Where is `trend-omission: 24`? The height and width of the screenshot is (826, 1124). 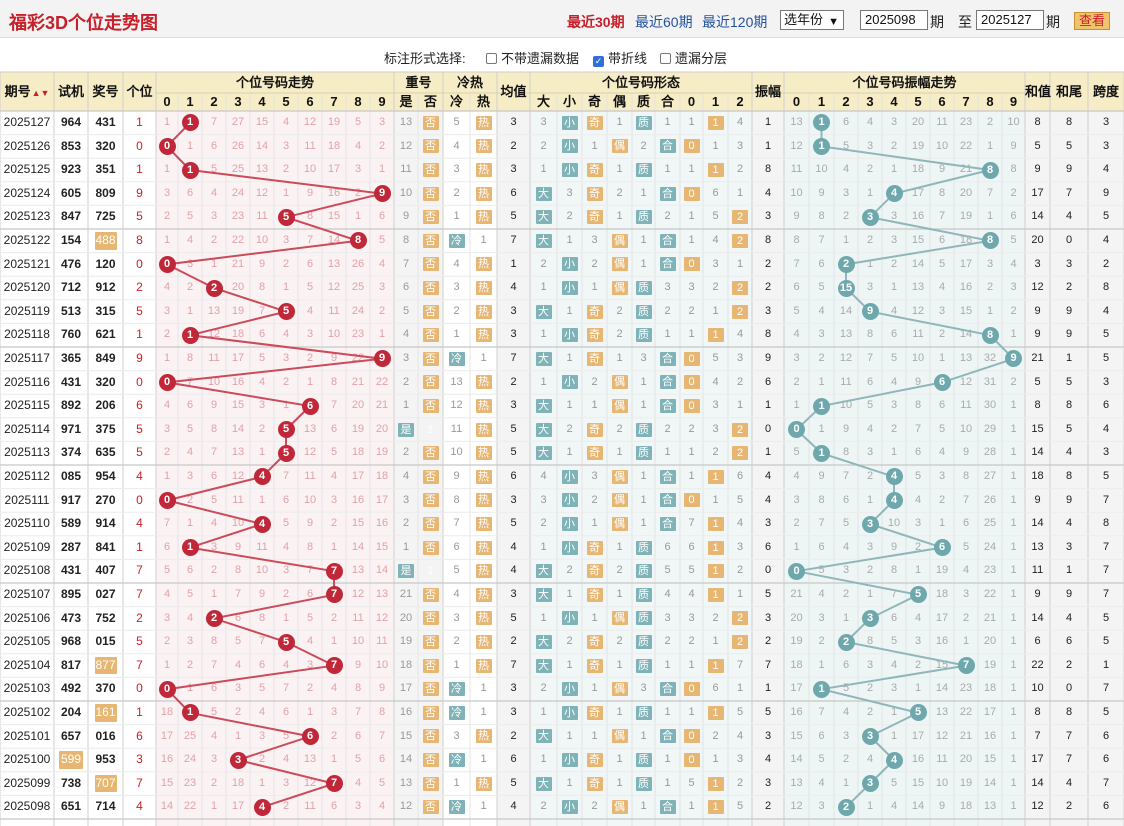
trend-omission: 24 is located at coordinates (190, 759).